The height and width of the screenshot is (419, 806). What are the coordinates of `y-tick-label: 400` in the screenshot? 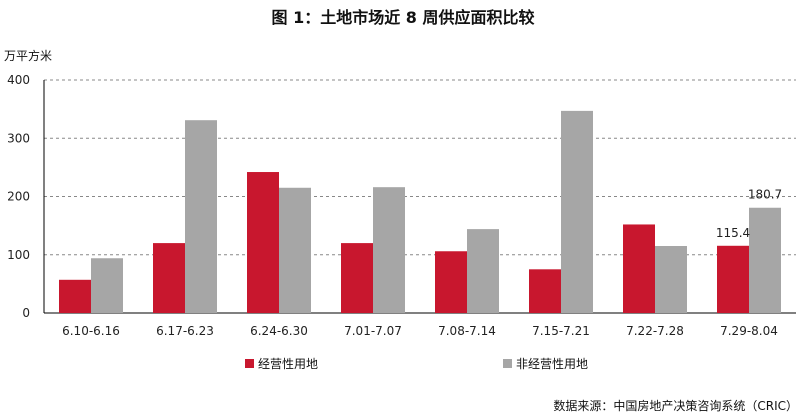 It's located at (18, 80).